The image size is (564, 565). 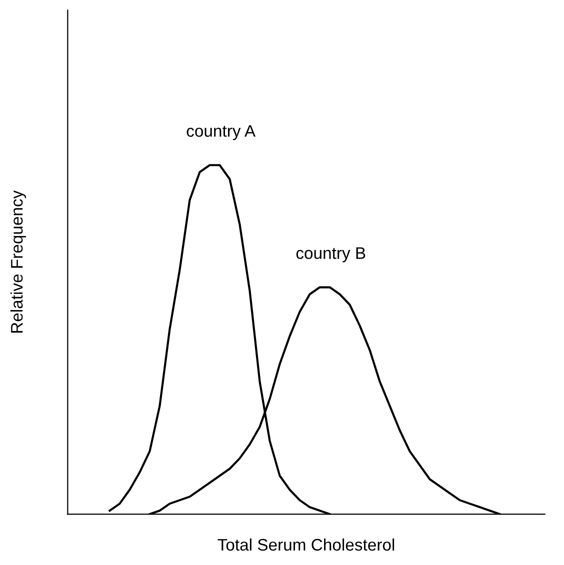 What do you see at coordinates (18, 261) in the screenshot?
I see `y-axis-title: Relative Frequency` at bounding box center [18, 261].